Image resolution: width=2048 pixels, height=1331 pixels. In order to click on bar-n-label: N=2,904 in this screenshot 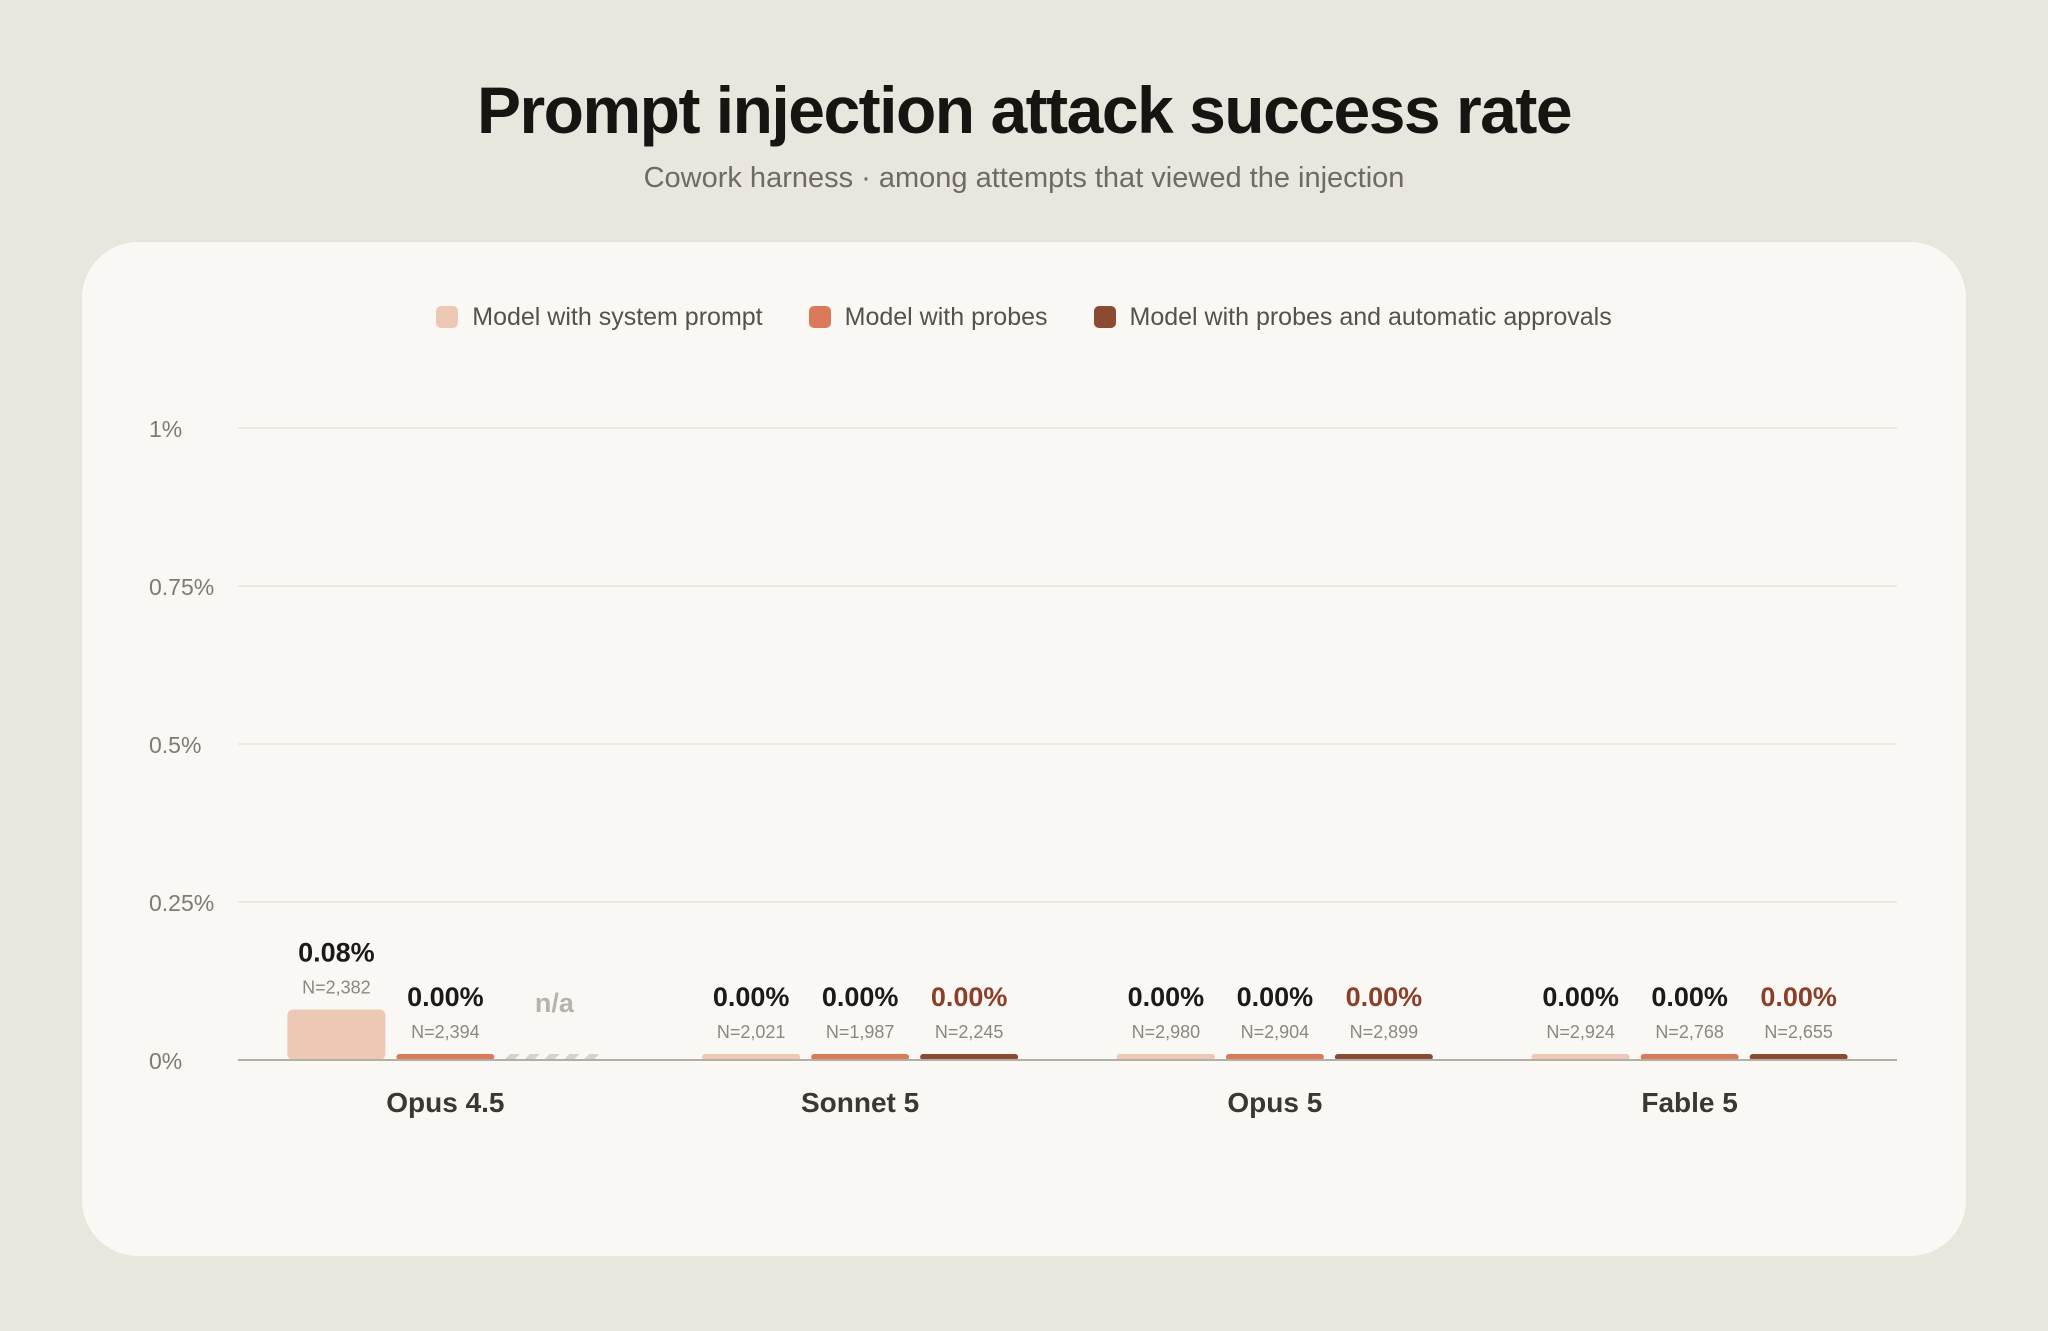, I will do `click(1275, 1032)`.